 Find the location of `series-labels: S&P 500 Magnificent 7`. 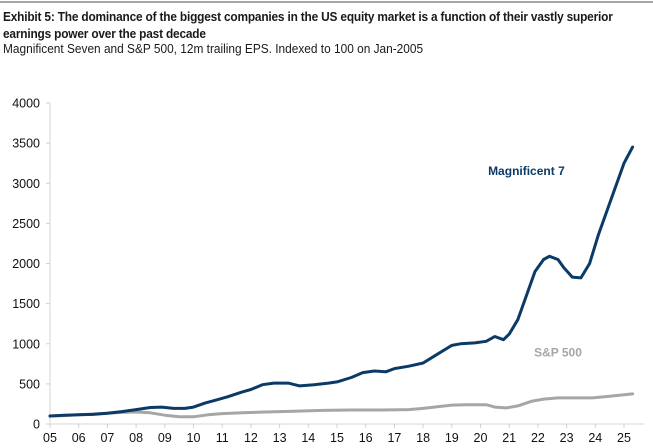

series-labels: S&P 500 Magnificent 7 is located at coordinates (535, 261).